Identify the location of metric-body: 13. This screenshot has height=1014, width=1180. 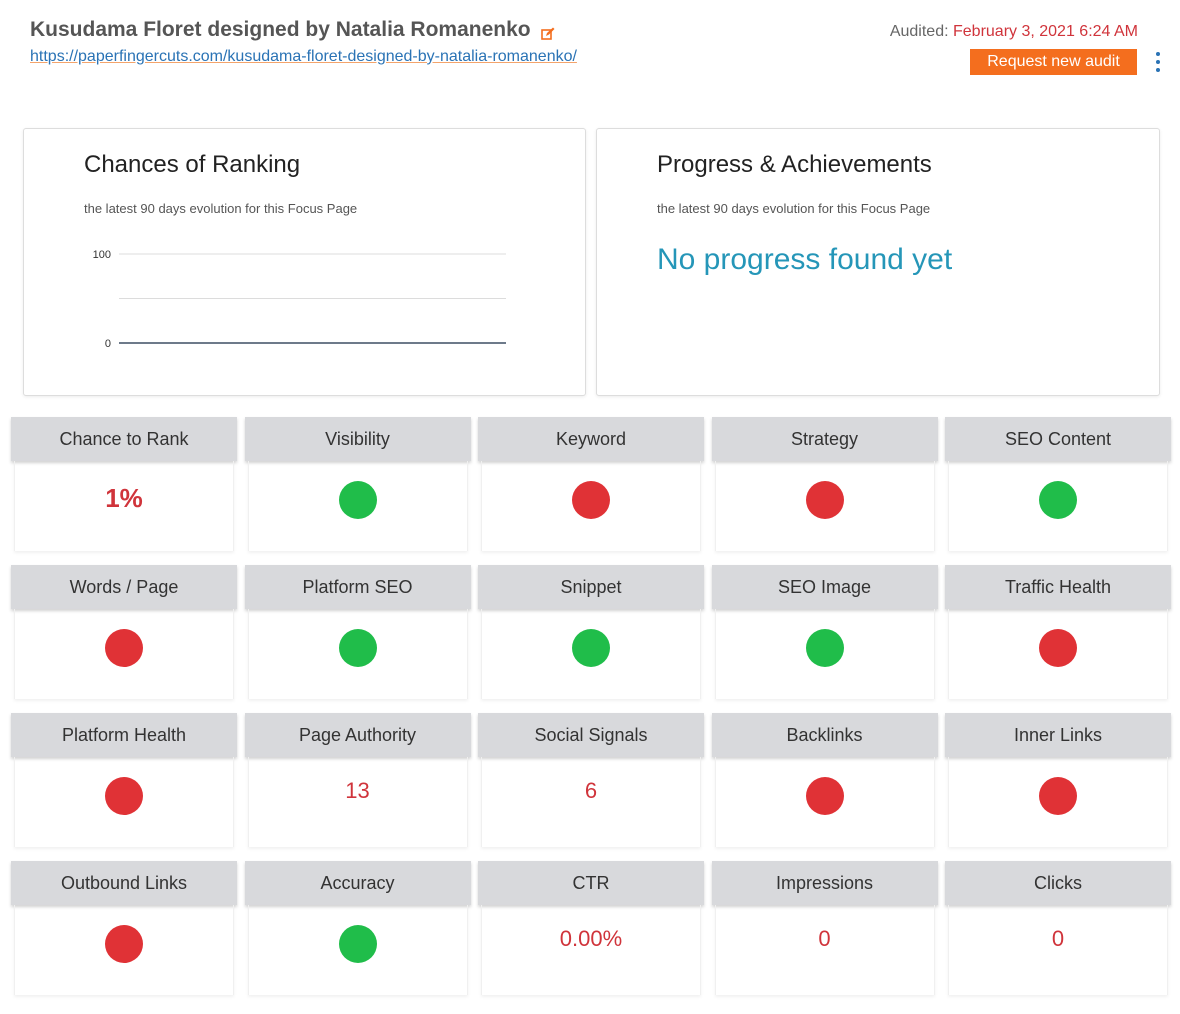
(357, 802).